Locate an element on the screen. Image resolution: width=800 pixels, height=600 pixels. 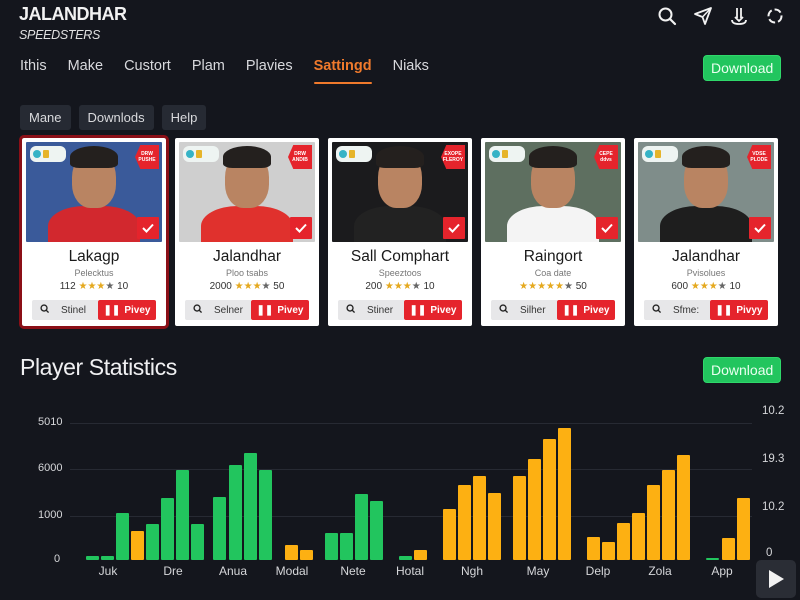
play-icon is located at coordinates (776, 579).